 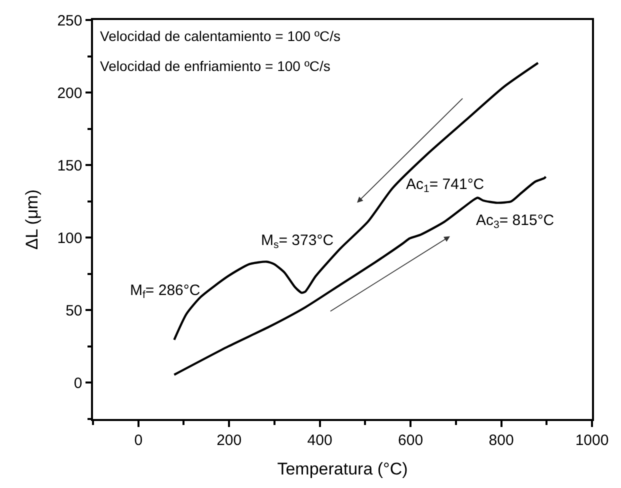 I want to click on annotation: Ac$_{3}$= 815°C, so click(x=515, y=222).